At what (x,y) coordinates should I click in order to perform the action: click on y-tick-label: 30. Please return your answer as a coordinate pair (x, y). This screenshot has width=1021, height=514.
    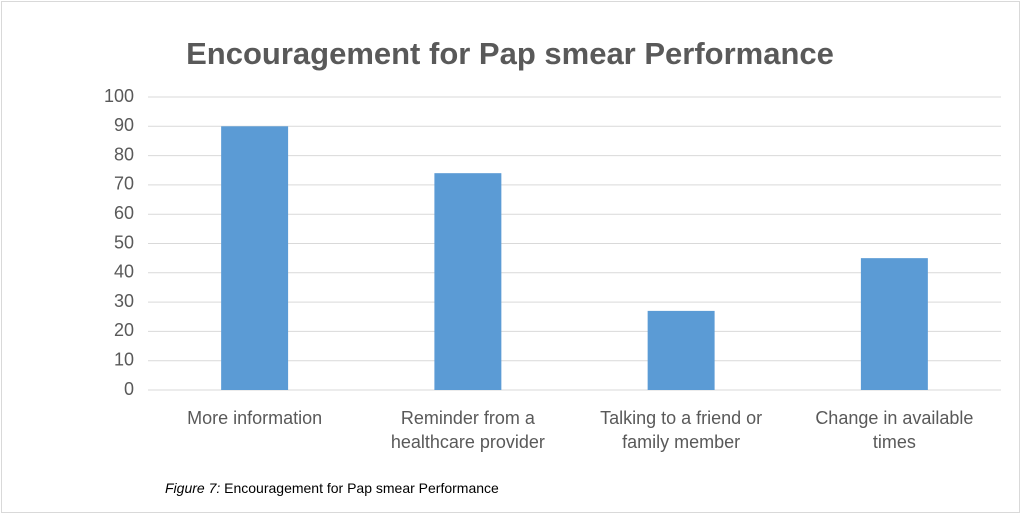
    Looking at the image, I should click on (124, 301).